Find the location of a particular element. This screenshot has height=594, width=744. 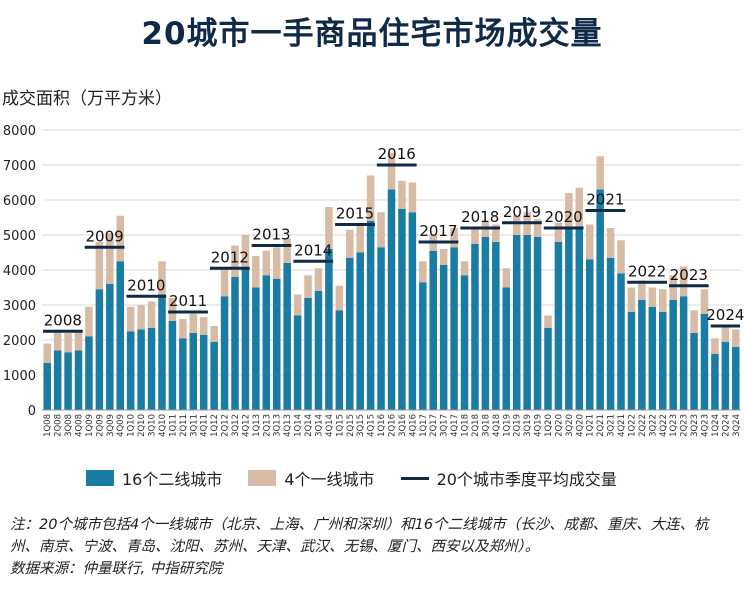

x-tick-label: 1Q09 is located at coordinates (90, 425).